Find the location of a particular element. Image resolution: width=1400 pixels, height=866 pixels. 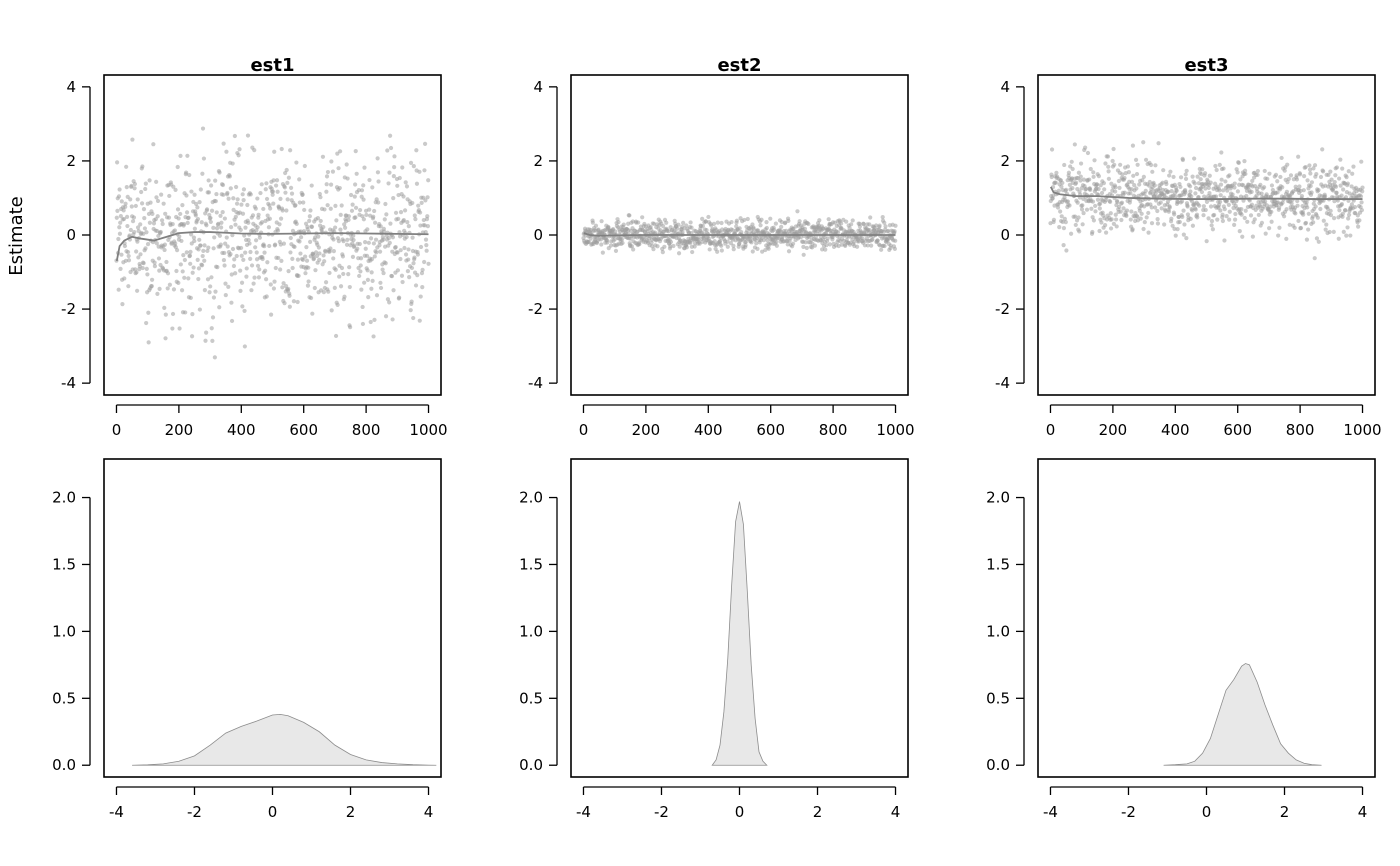

points-est1 is located at coordinates (272, 243).